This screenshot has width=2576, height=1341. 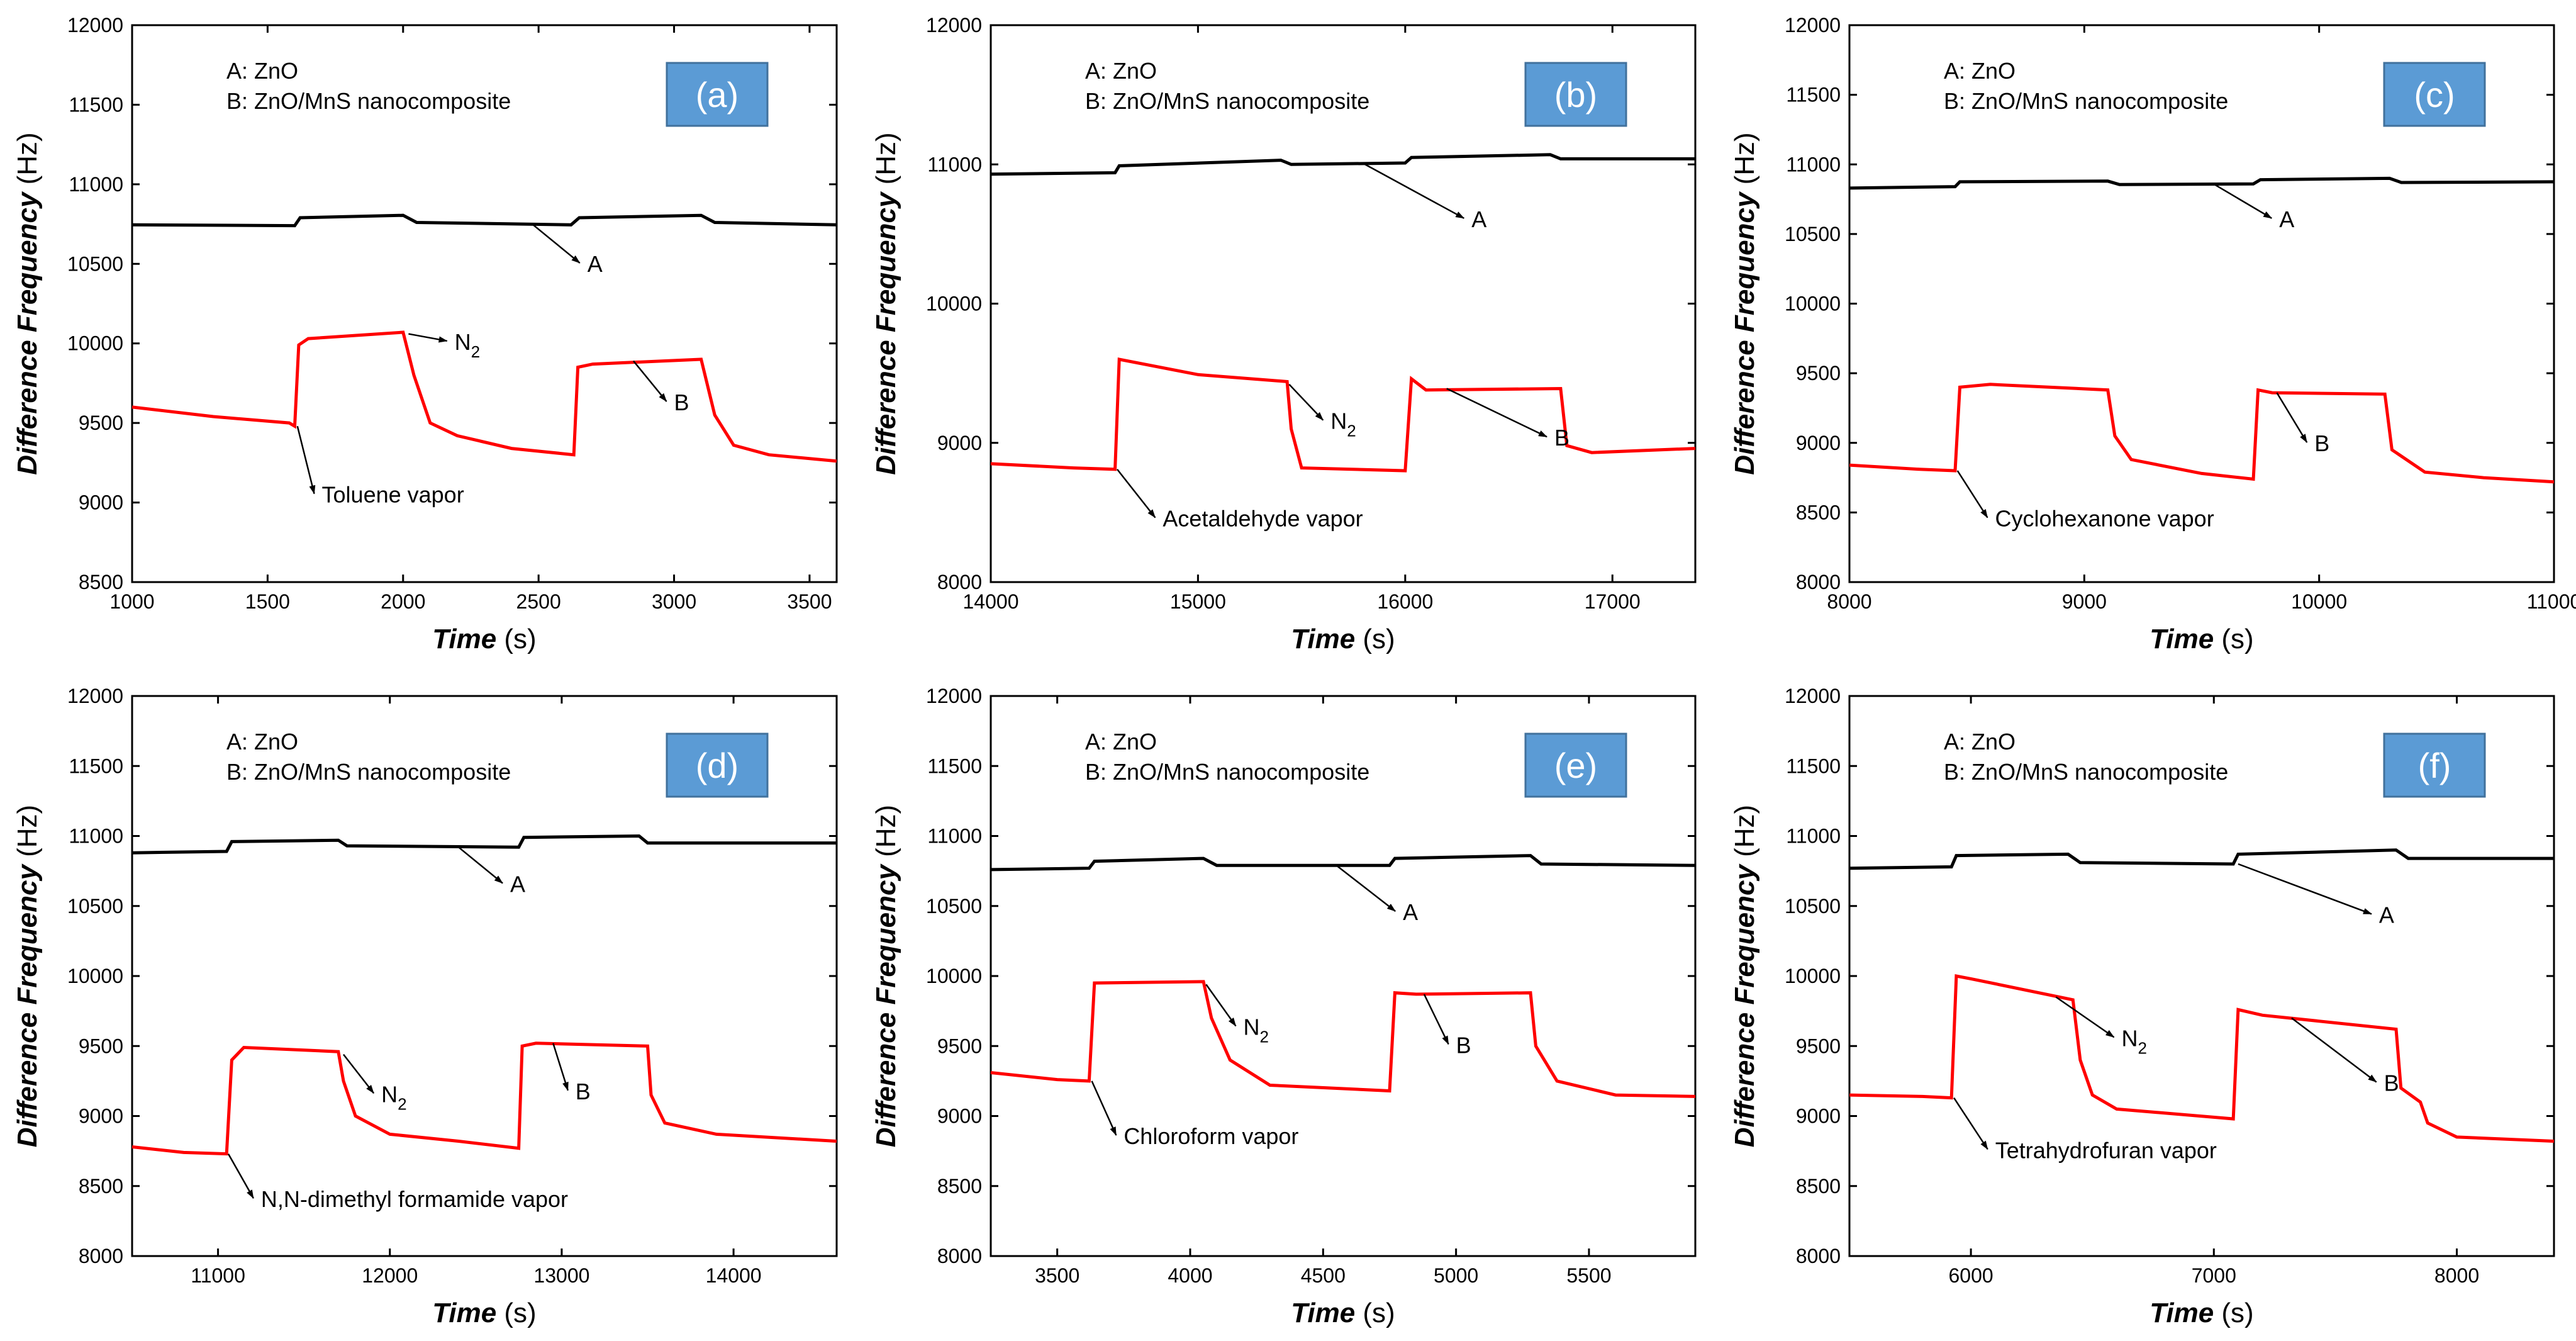 What do you see at coordinates (717, 95) in the screenshot?
I see `panel-label: (a)` at bounding box center [717, 95].